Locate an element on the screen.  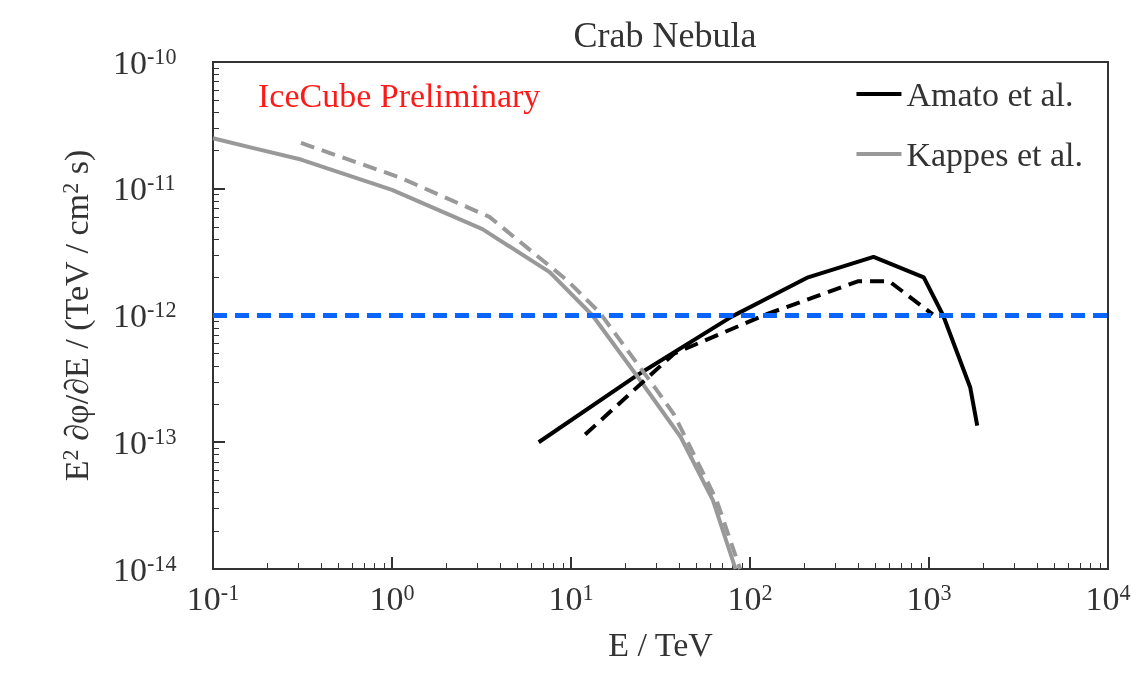
legend-label: Amato et al. is located at coordinates (990, 94).